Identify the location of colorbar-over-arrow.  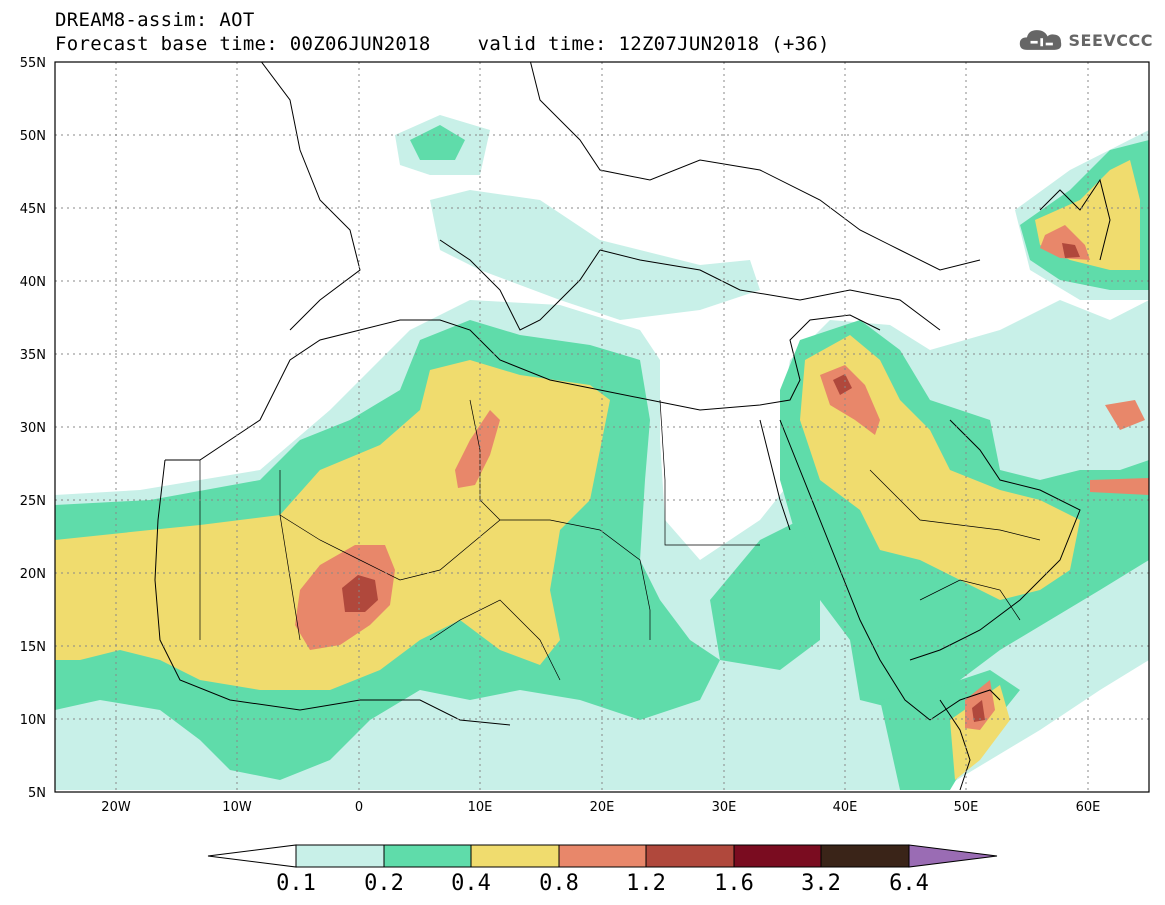
(953, 856).